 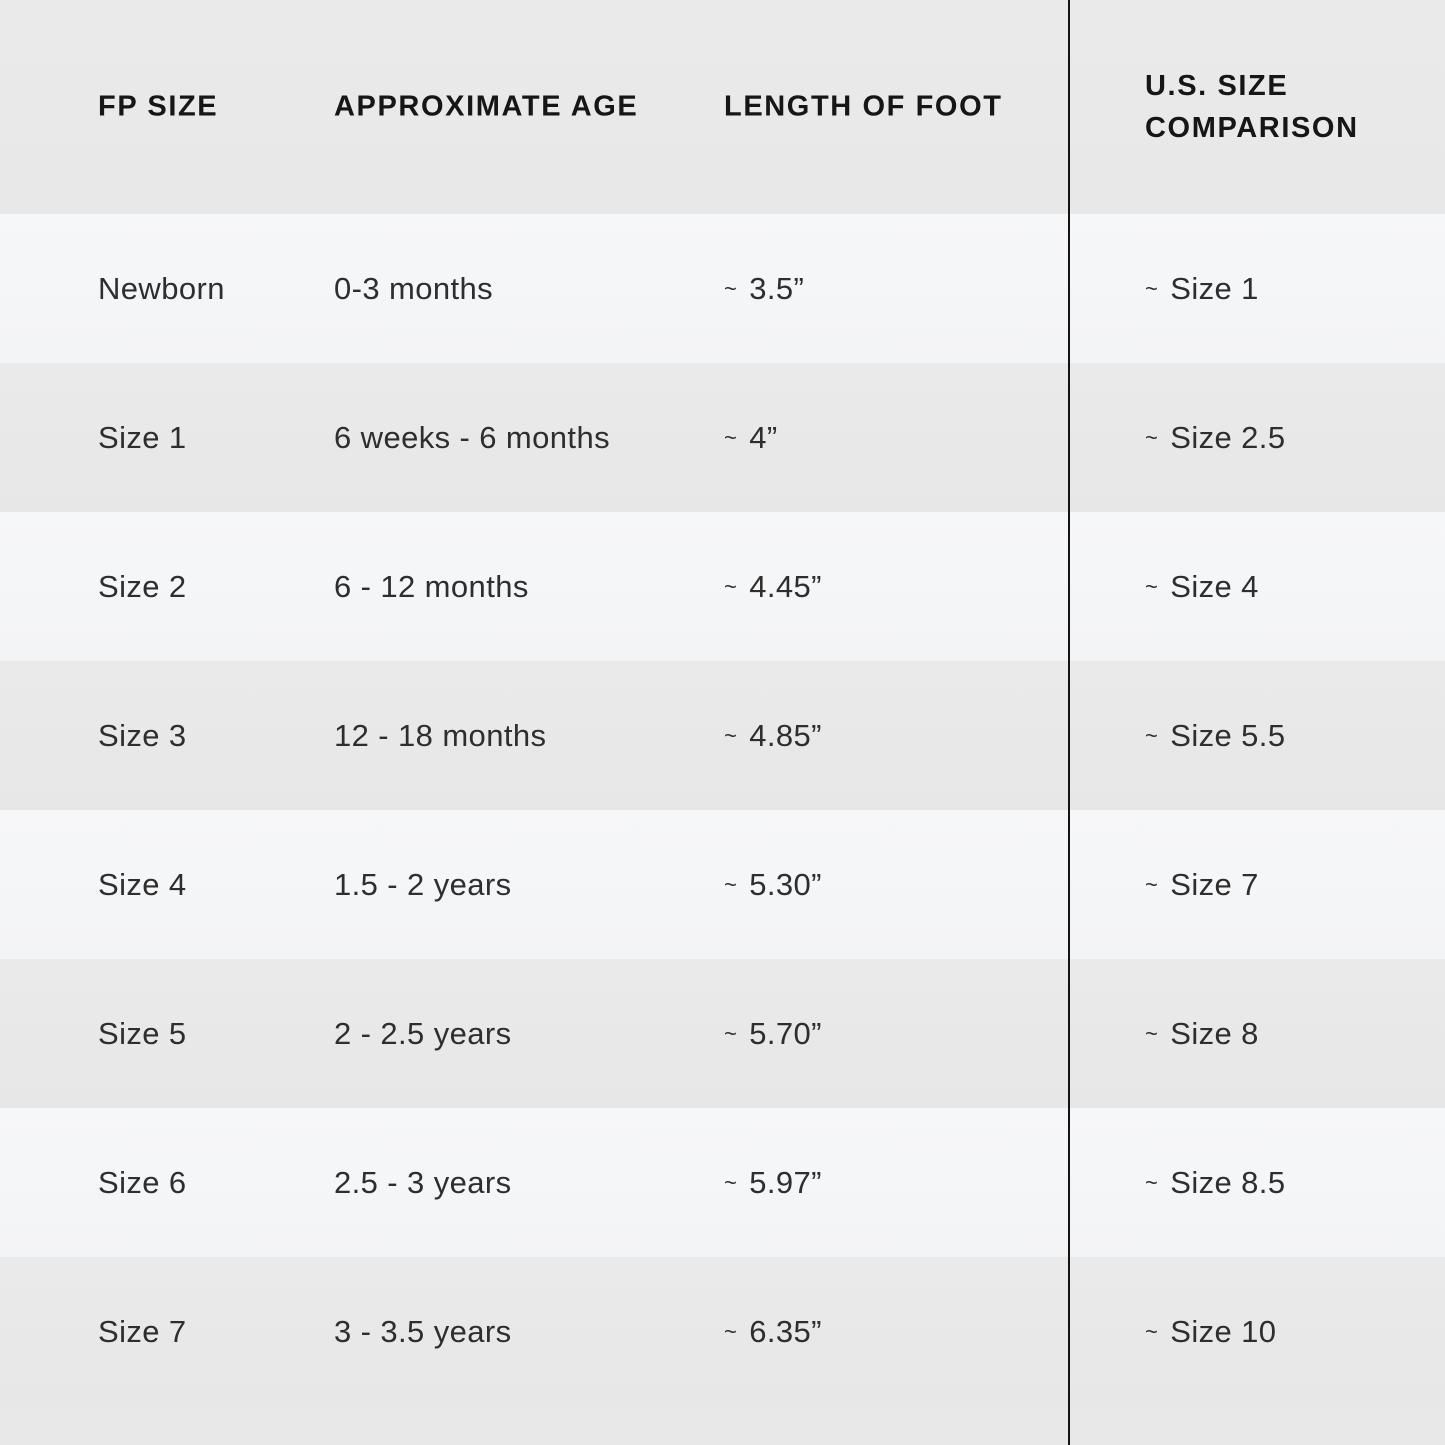 I want to click on cell-age: 0-3 months, so click(x=414, y=288).